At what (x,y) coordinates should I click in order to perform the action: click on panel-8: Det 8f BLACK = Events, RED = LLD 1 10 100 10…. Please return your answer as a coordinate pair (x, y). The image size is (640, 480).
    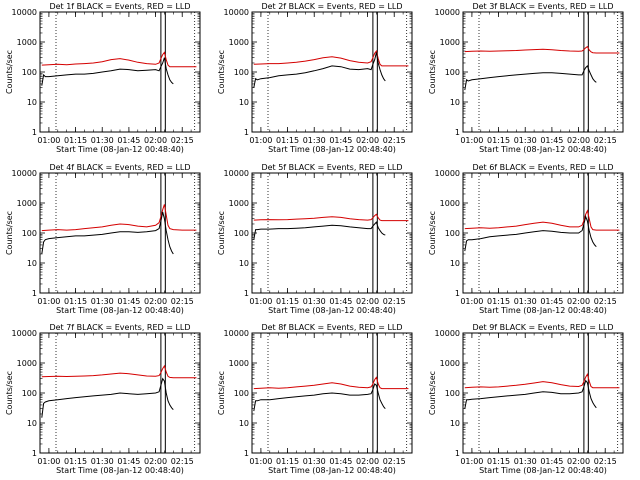
    Looking at the image, I should click on (315, 399).